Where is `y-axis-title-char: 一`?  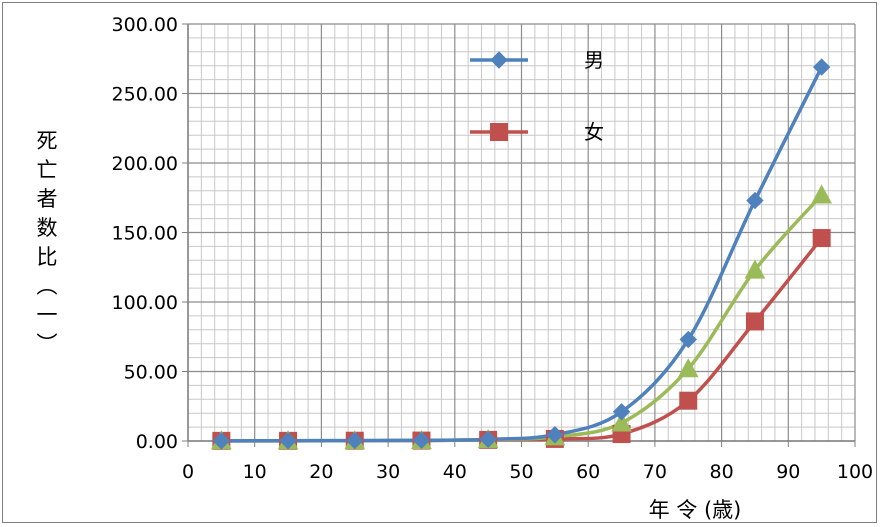
y-axis-title-char: 一 is located at coordinates (47, 315).